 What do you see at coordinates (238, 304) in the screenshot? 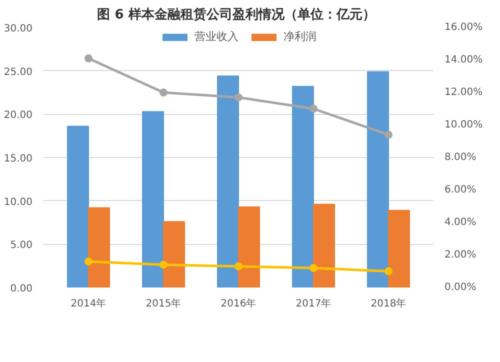
I see `x-tick-label: 2016年` at bounding box center [238, 304].